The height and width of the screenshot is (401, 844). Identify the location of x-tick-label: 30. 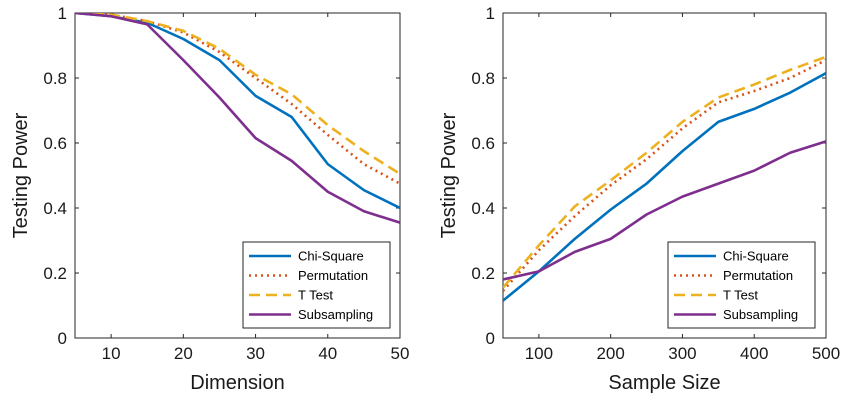
(255, 353).